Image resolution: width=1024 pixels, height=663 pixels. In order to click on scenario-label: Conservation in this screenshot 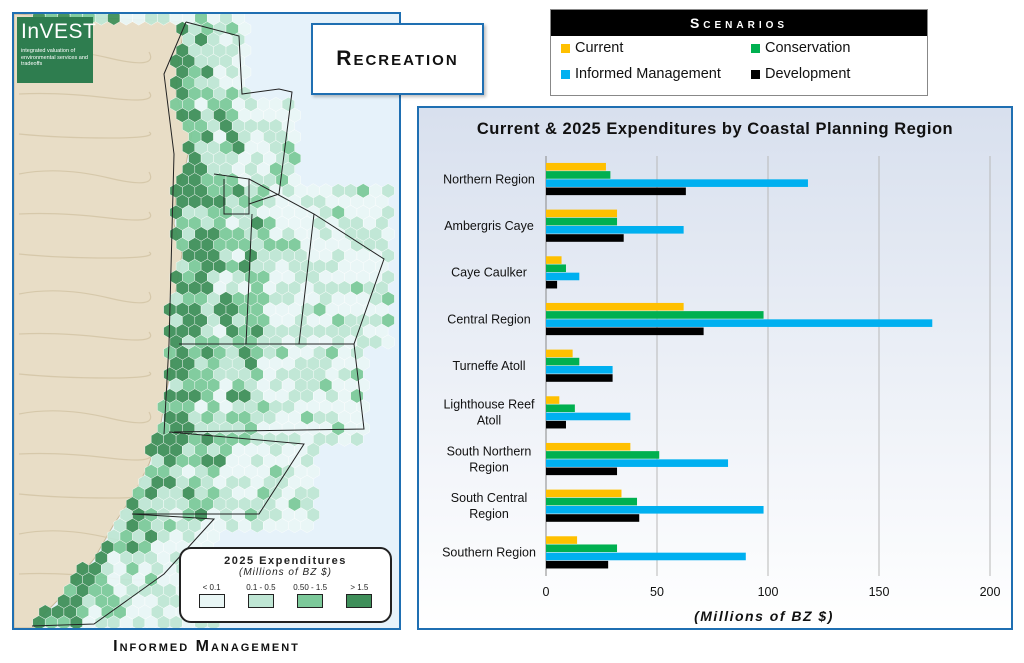, I will do `click(808, 48)`.